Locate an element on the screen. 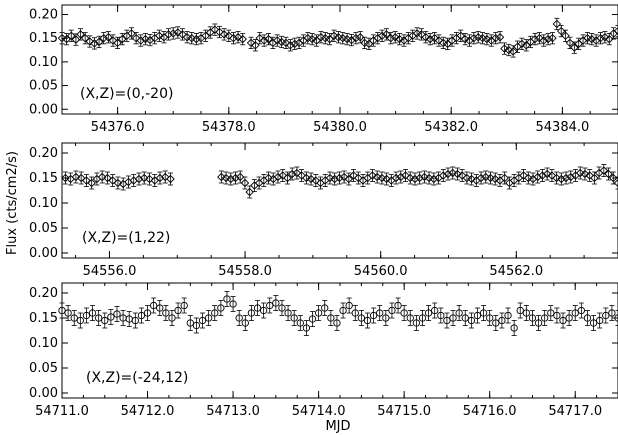 Image resolution: width=618 pixels, height=435 pixels. x-tick-label: 54560.0 is located at coordinates (381, 271).